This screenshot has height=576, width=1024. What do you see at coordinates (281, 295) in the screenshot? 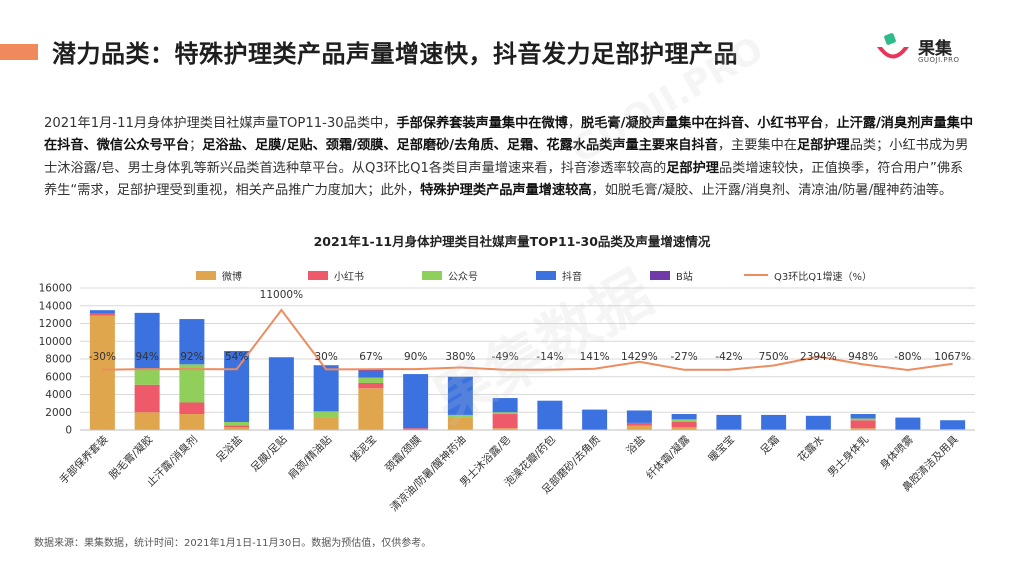
I see `growth-data-label: 11000%` at bounding box center [281, 295].